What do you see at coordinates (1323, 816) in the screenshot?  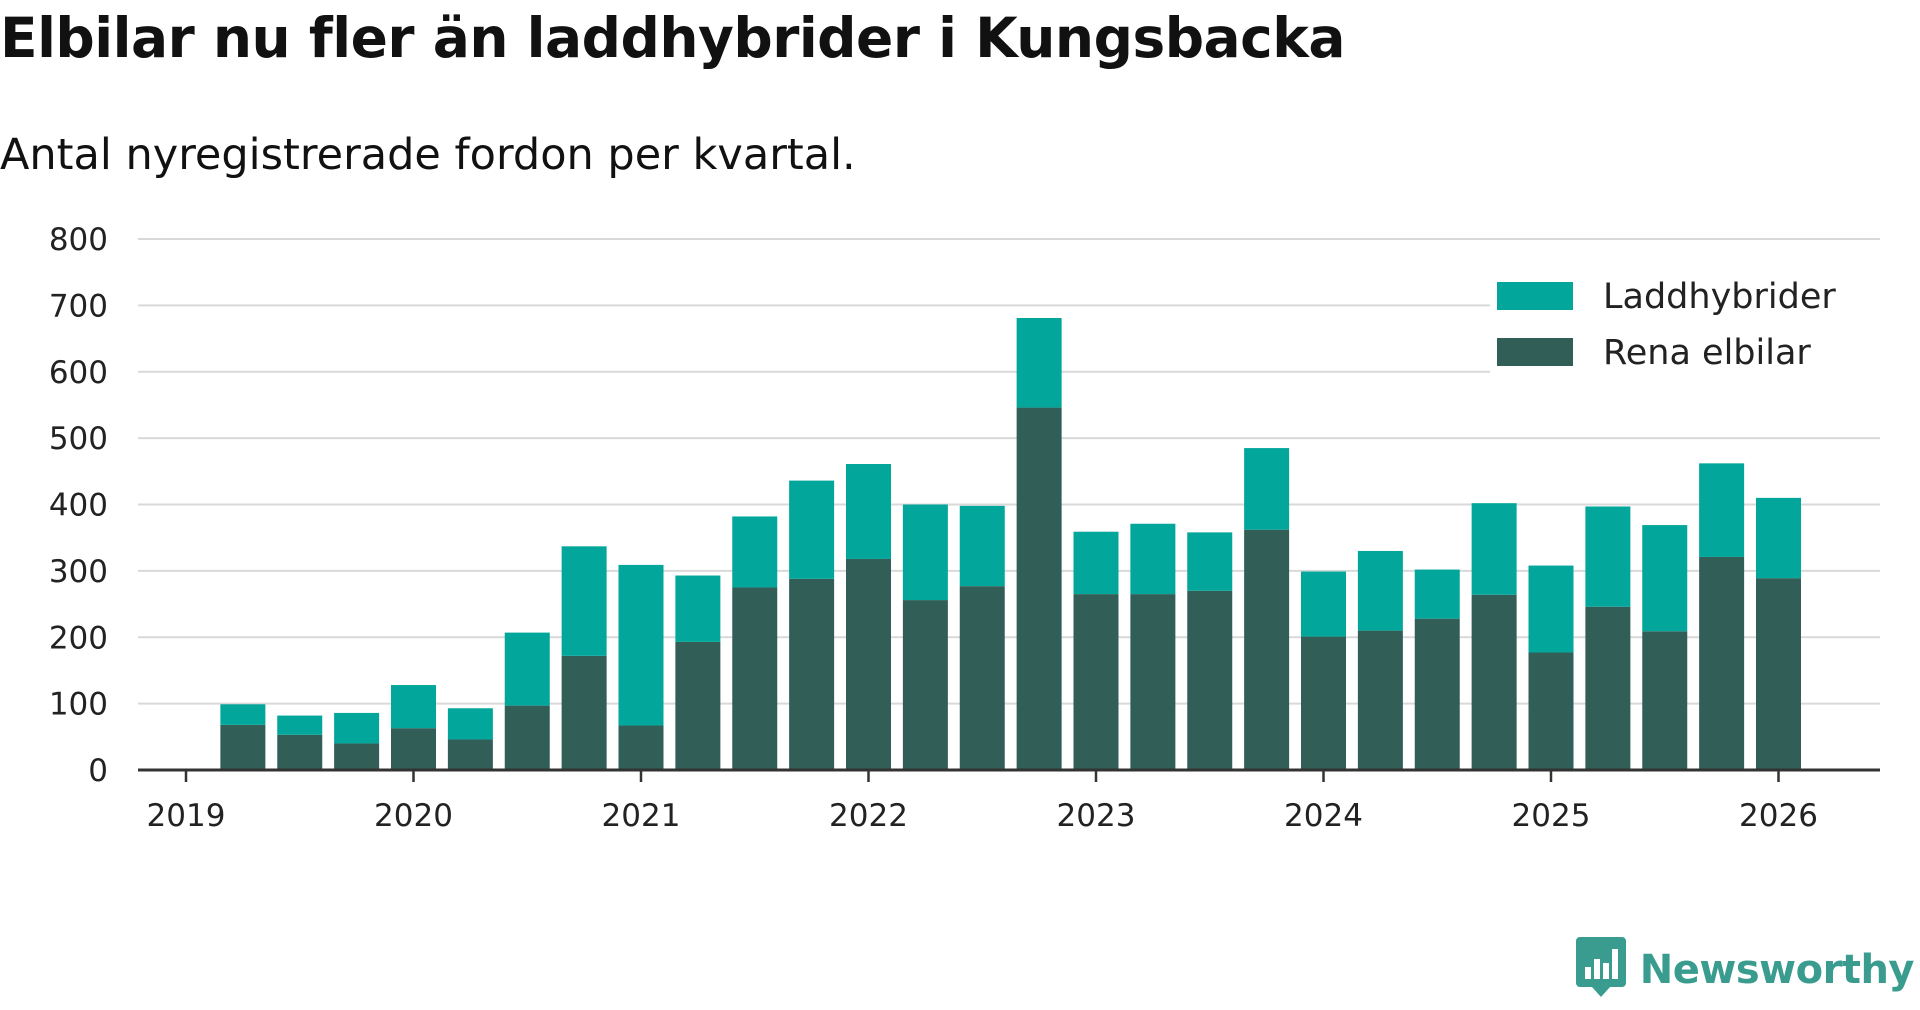 I see `x-tick-label: 2024` at bounding box center [1323, 816].